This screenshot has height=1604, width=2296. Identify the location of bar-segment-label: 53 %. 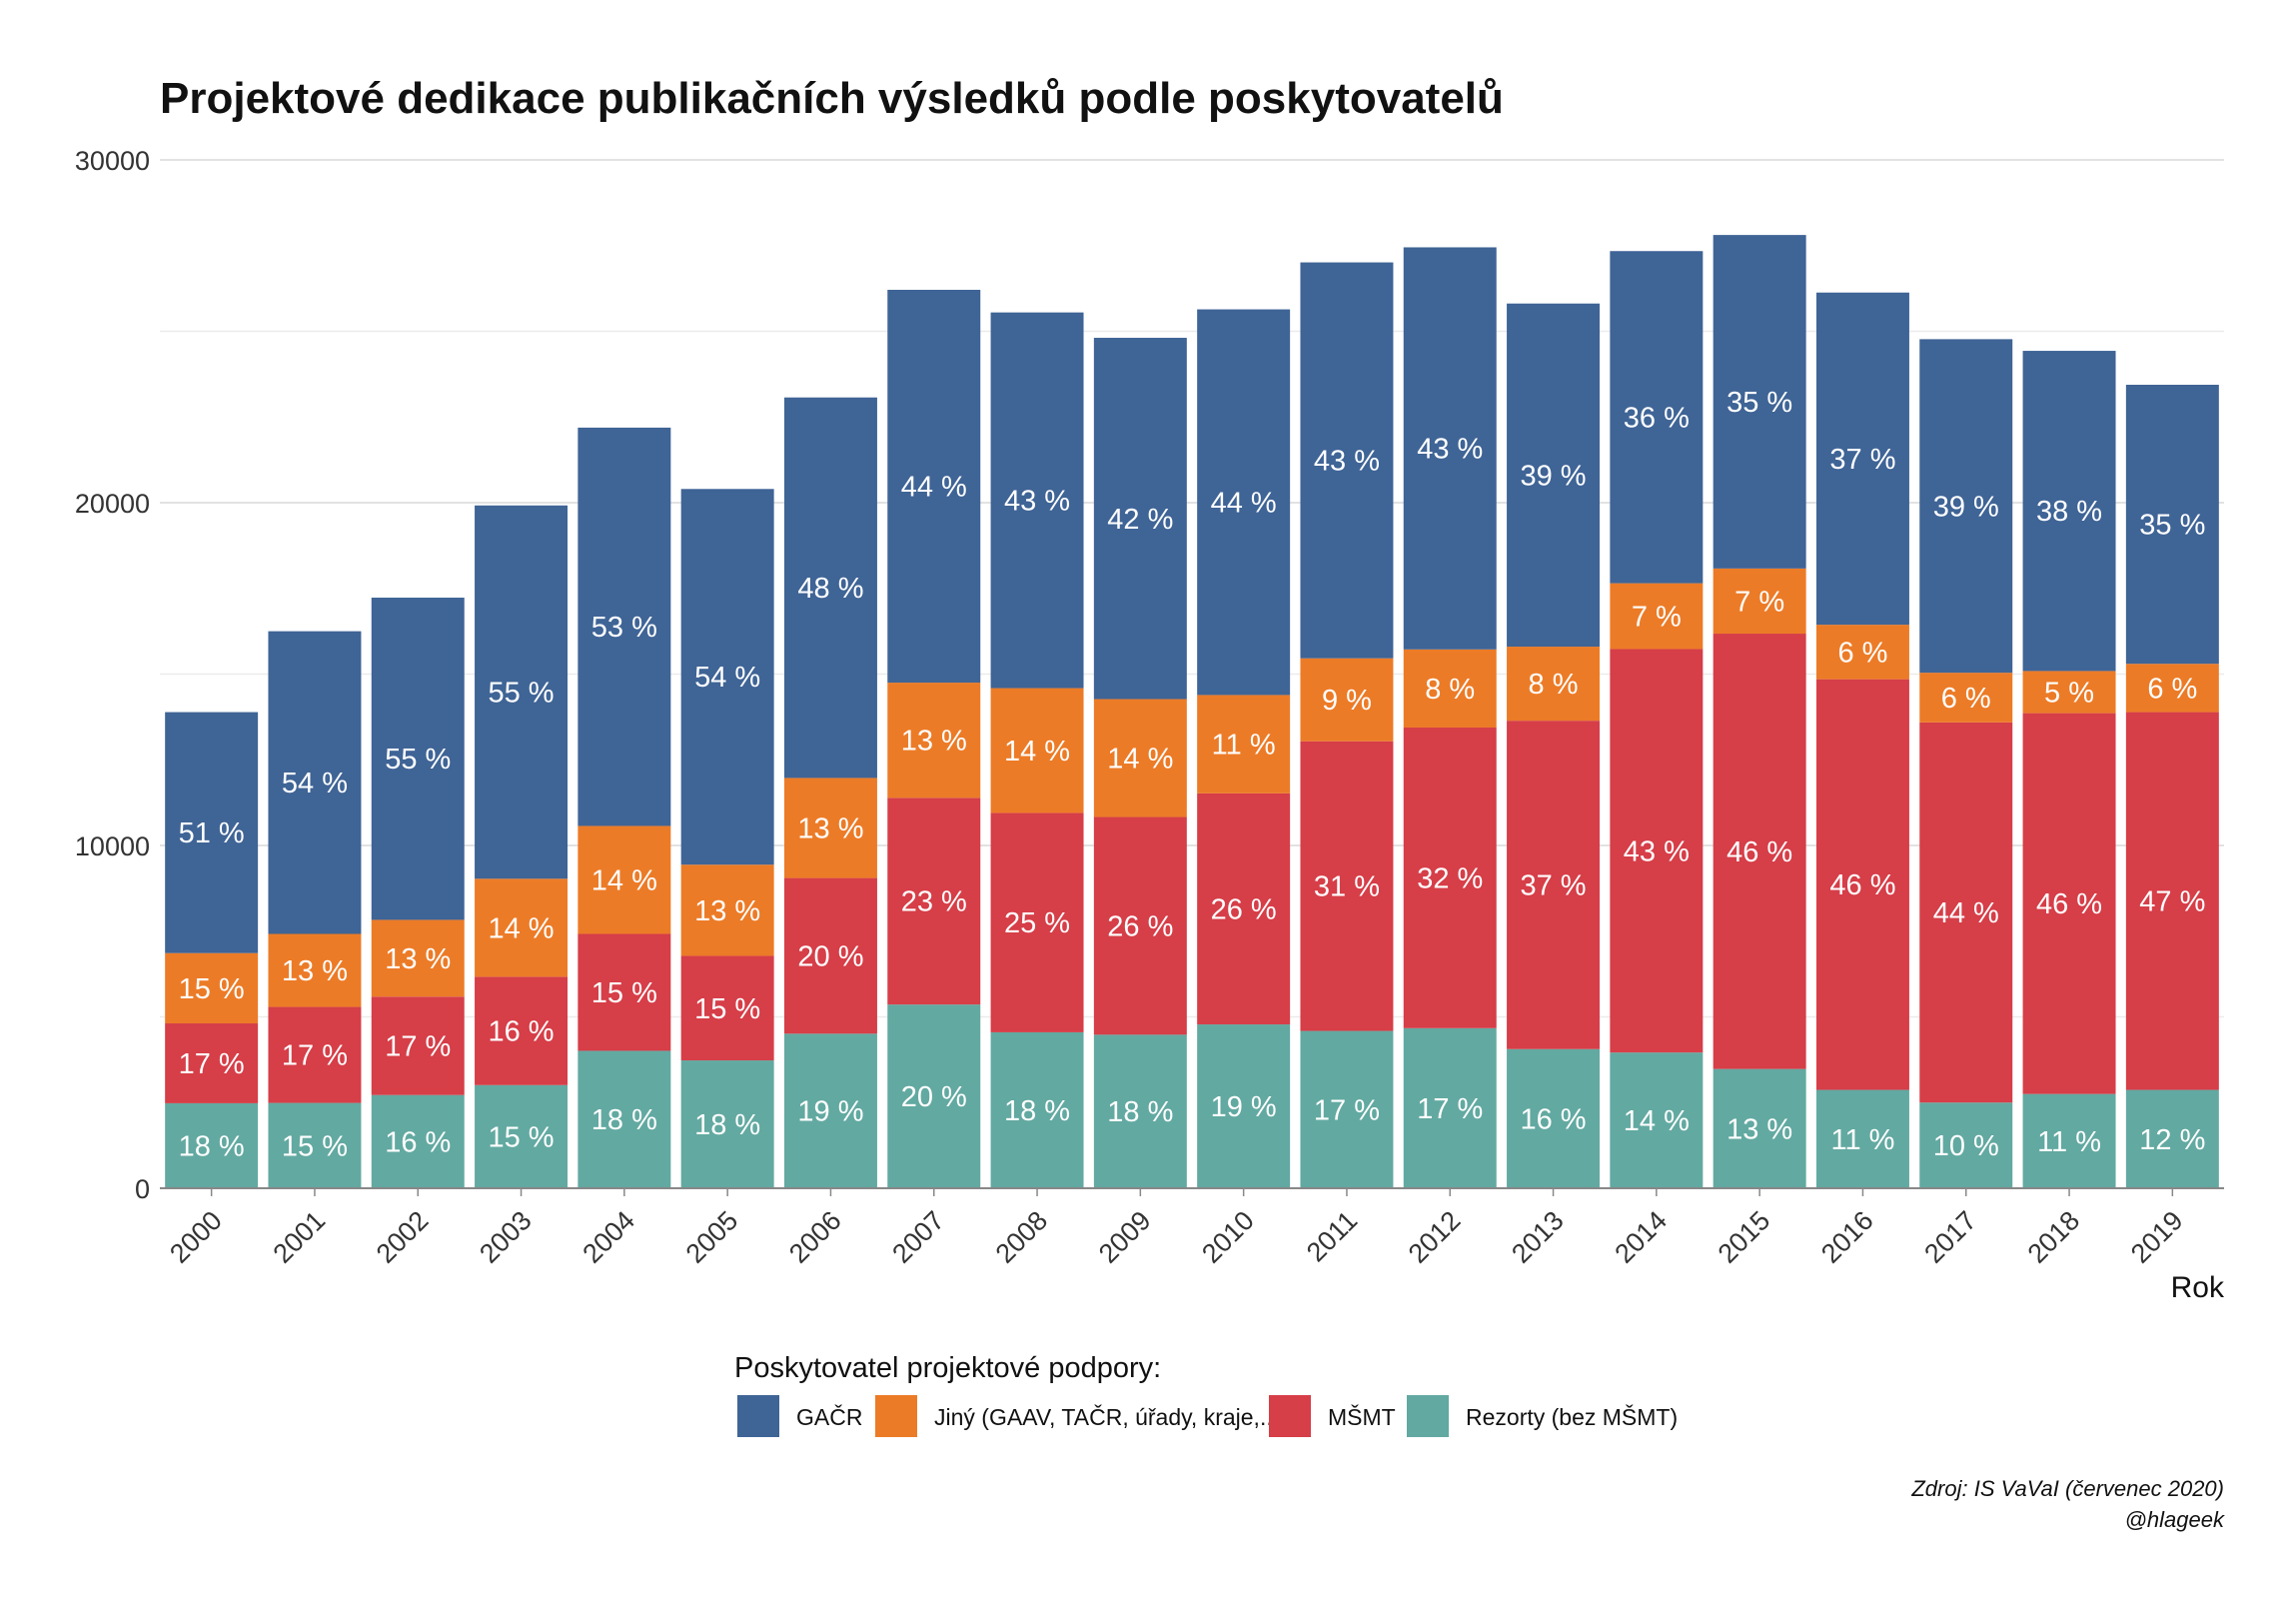
(624, 628).